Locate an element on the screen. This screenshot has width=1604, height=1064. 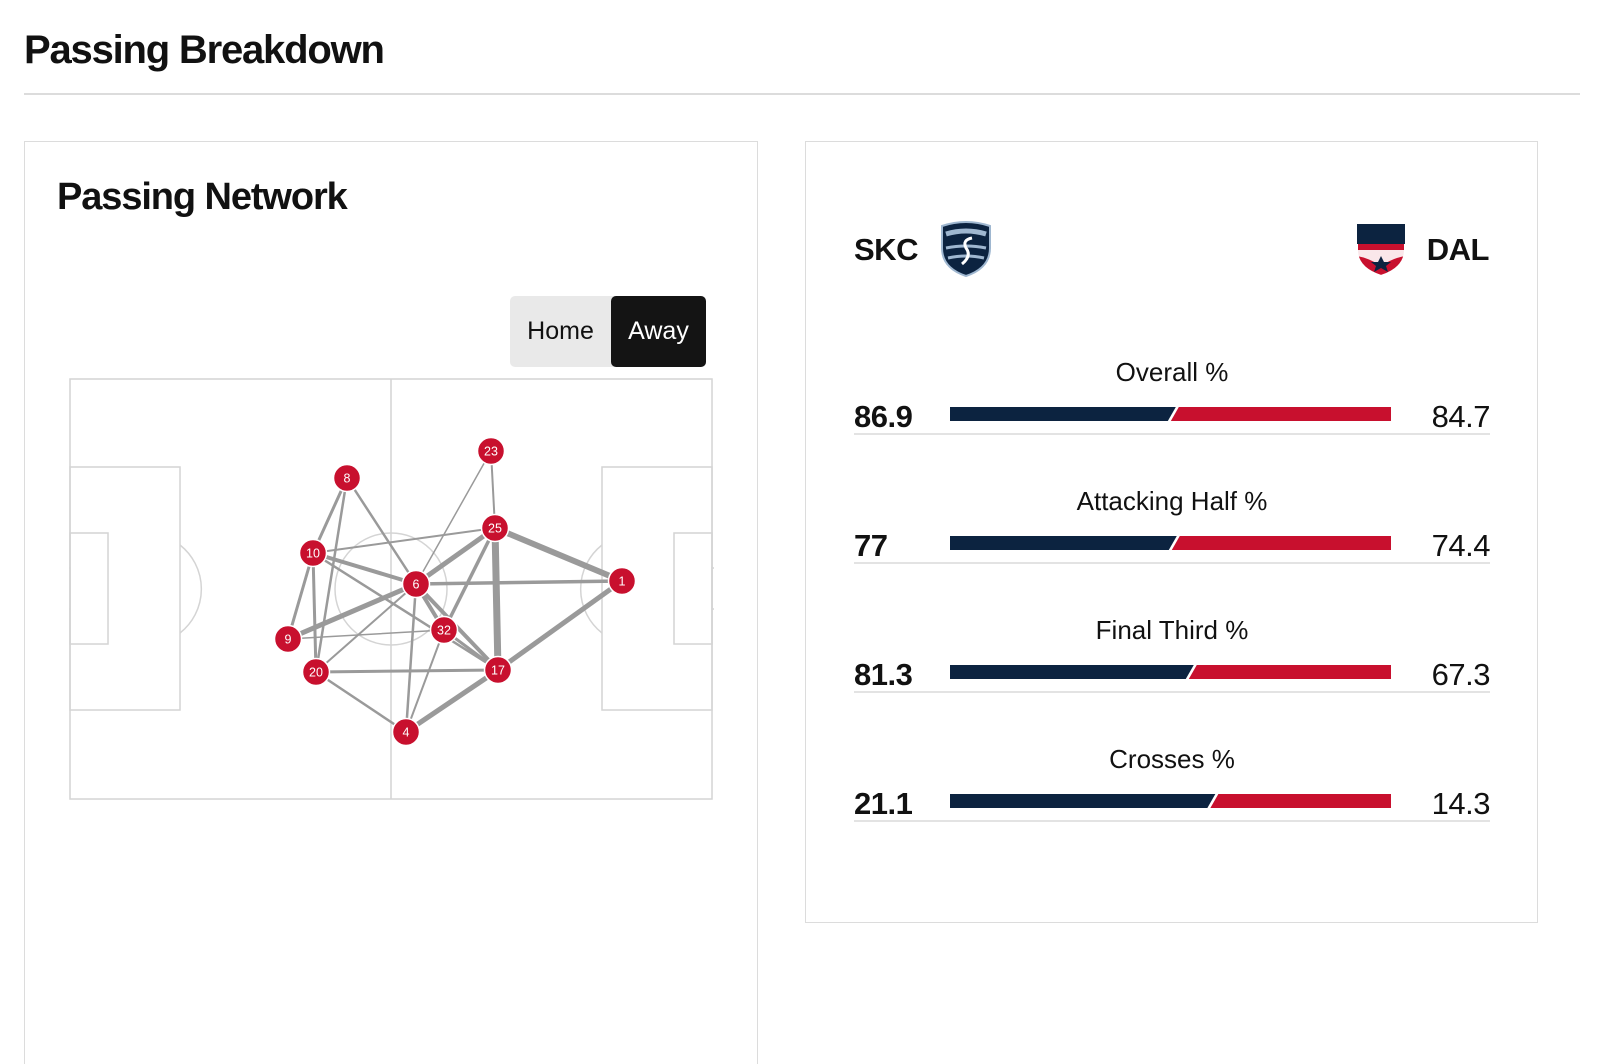
player-node-9: 9 is located at coordinates (288, 639).